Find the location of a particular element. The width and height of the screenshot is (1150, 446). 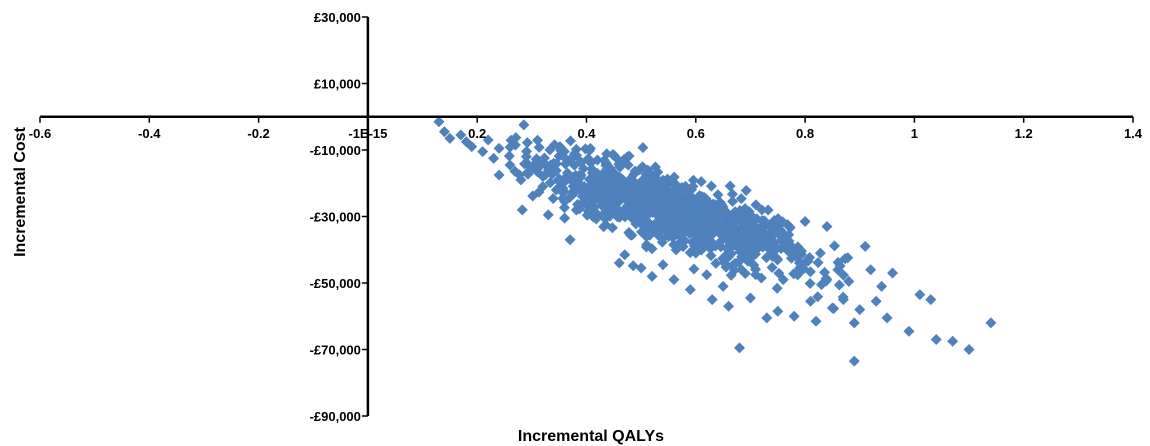

y-tick-label: £30,000 is located at coordinates (337, 17).